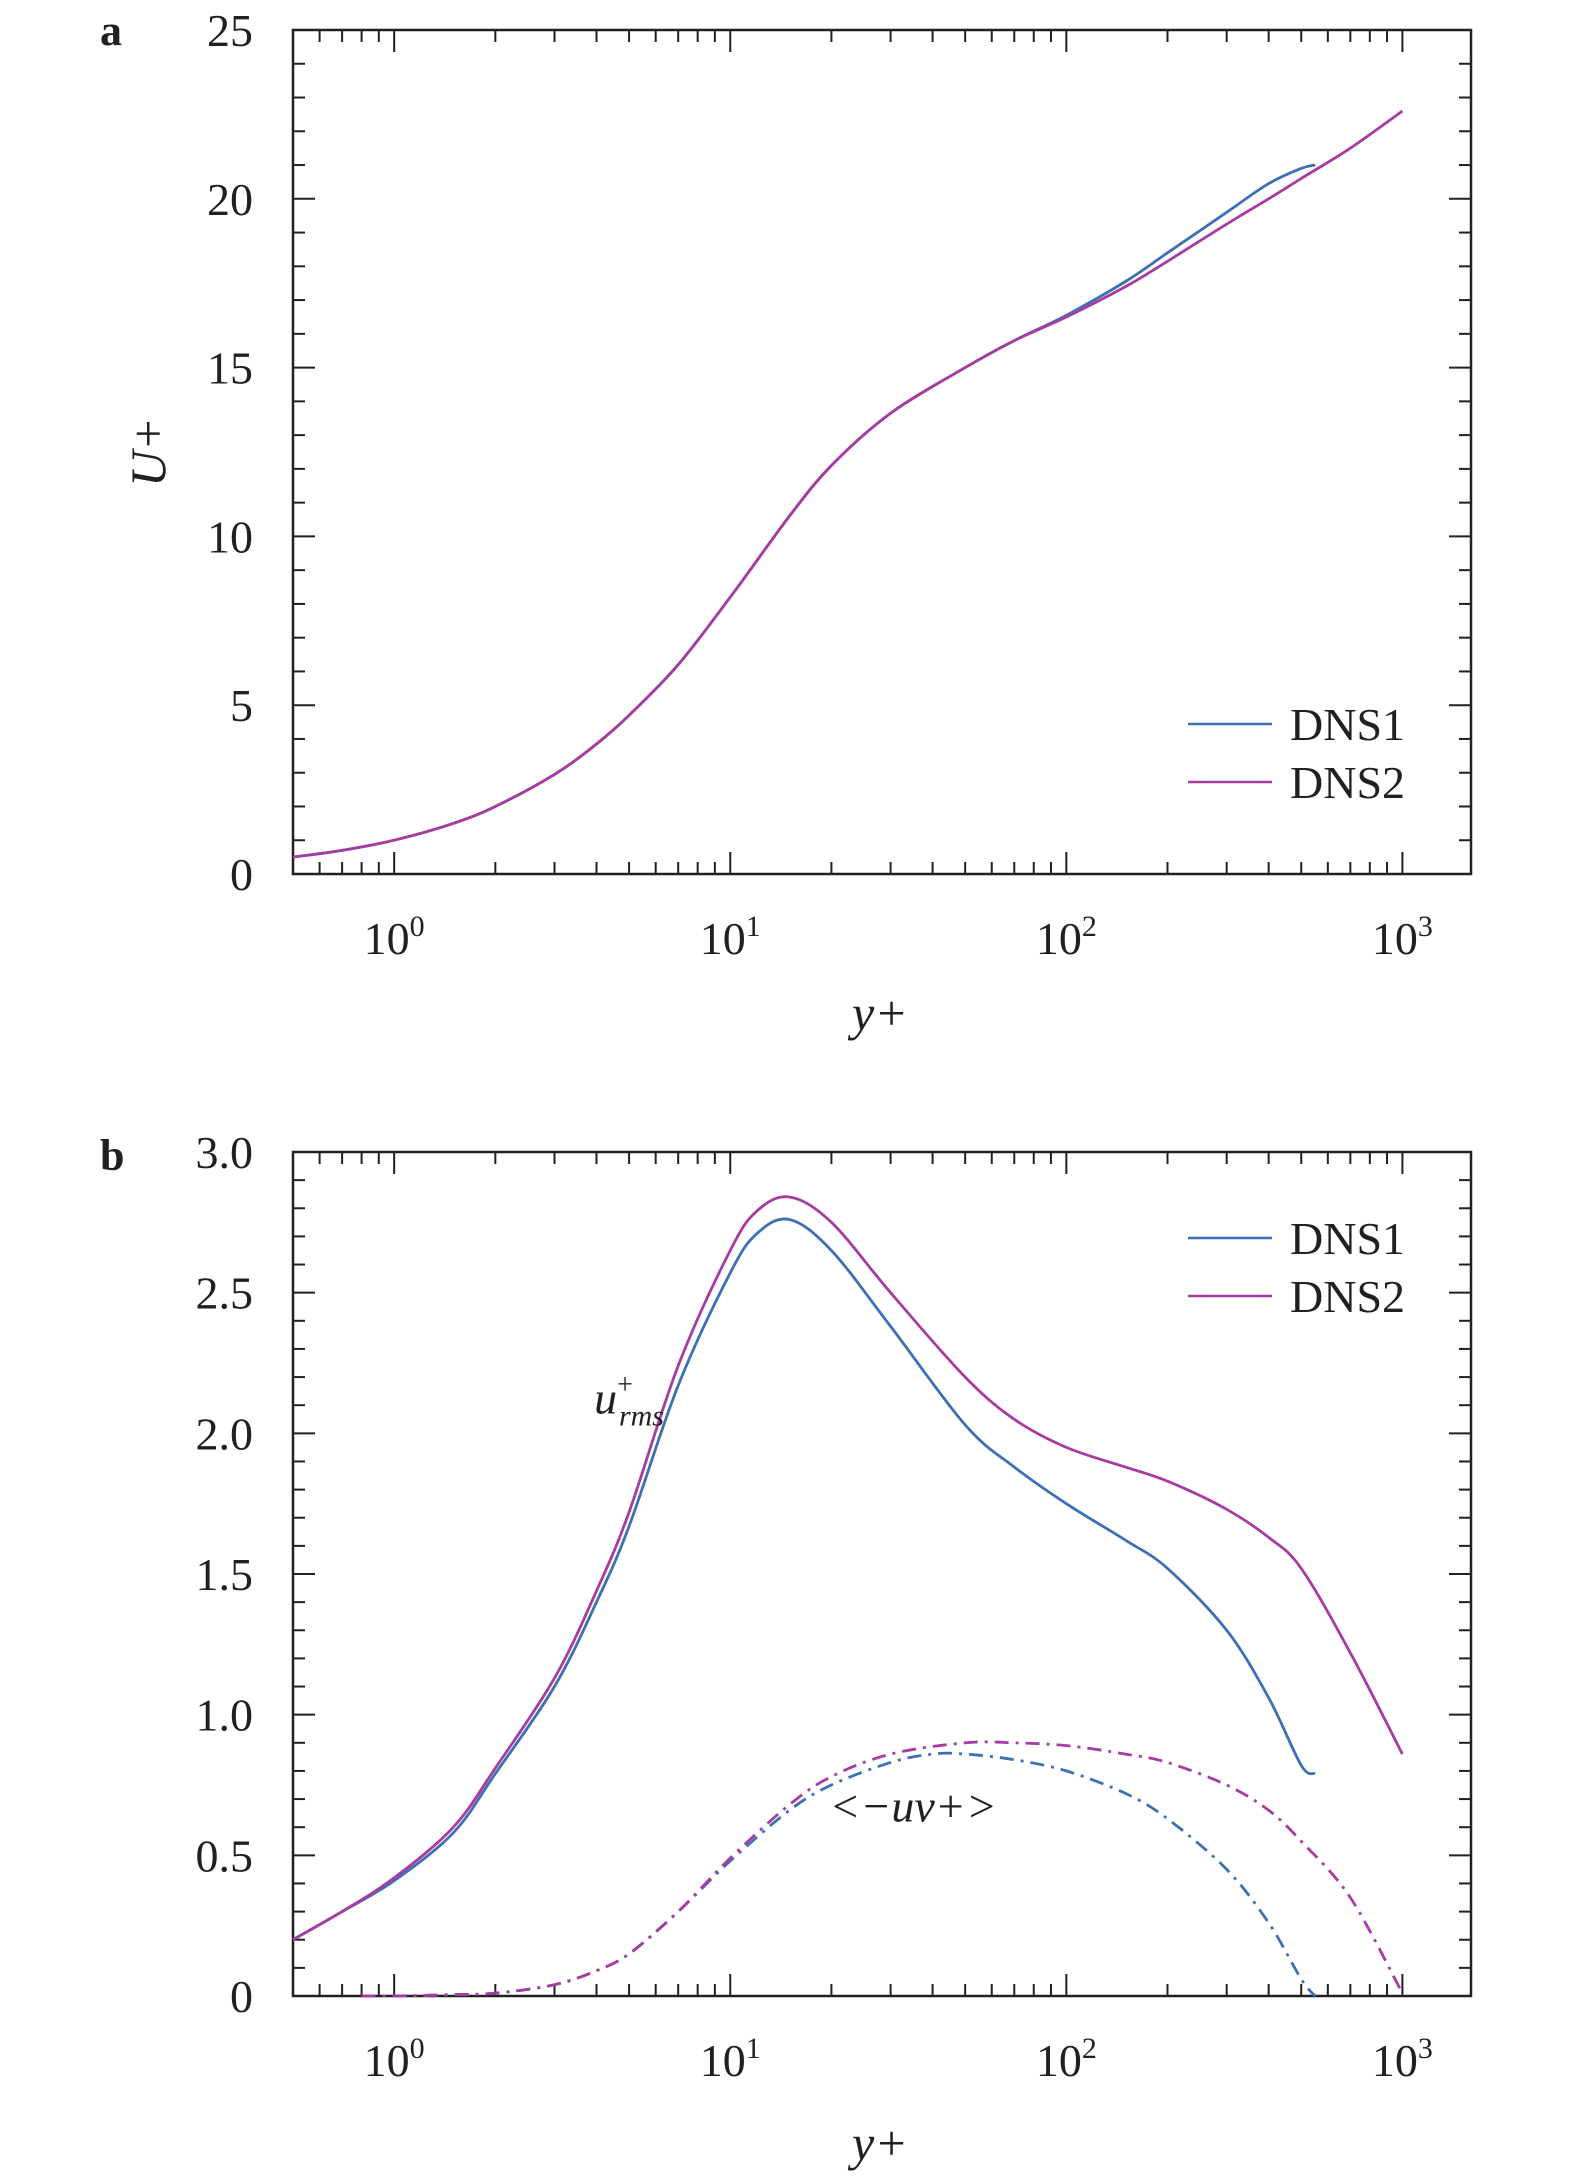 This screenshot has height=2179, width=1575. What do you see at coordinates (898, 2059) in the screenshot?
I see `x-tick-labels-b: 10⁰ 10¹ 10² 10³` at bounding box center [898, 2059].